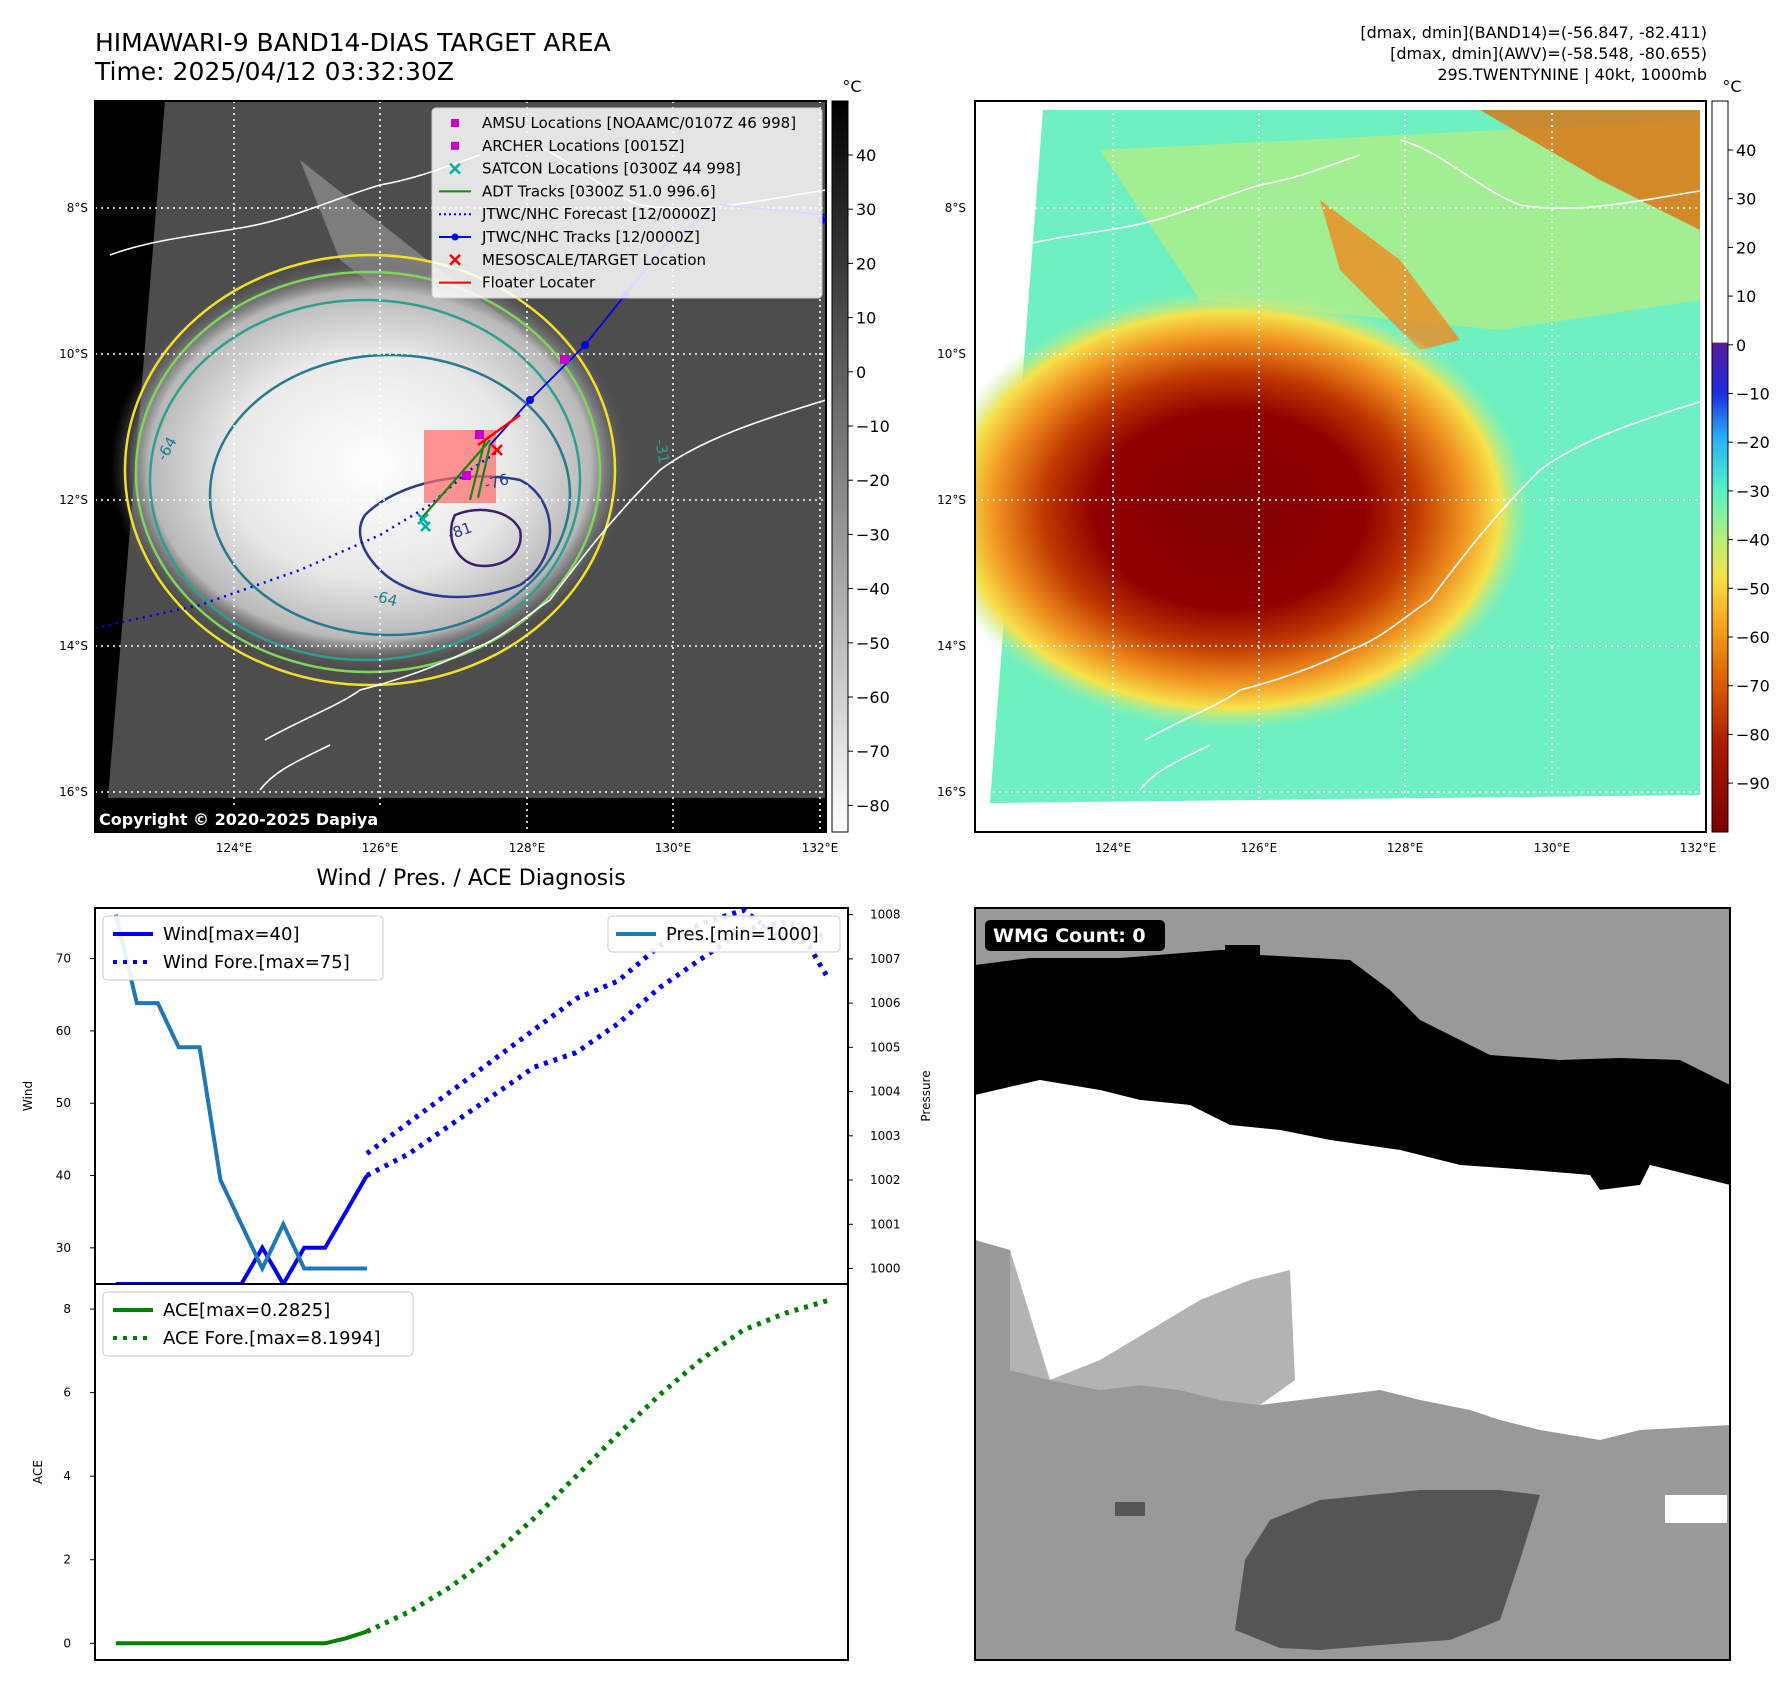 The height and width of the screenshot is (1690, 1788). What do you see at coordinates (1548, 53) in the screenshot?
I see `dmax-awv-text: [dmax, dmin](AWV)=(-58.548, -80.655)` at bounding box center [1548, 53].